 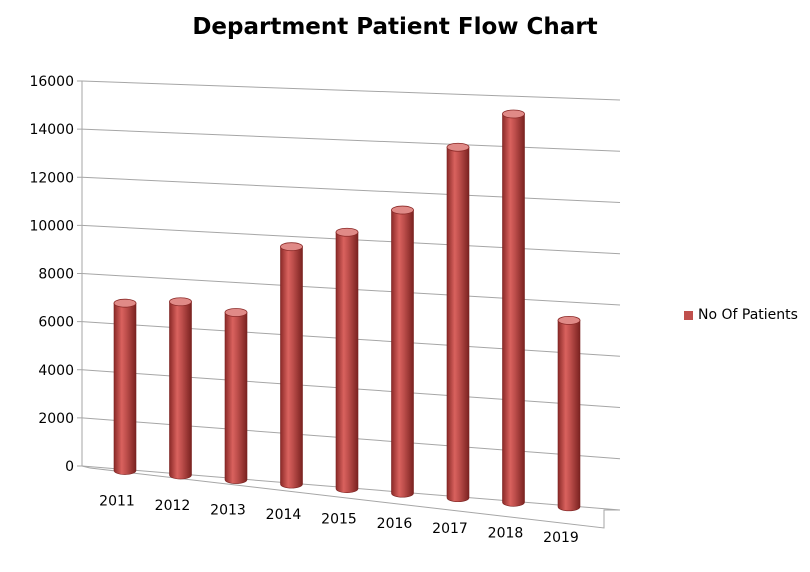 I want to click on bar-top-2016, so click(x=402, y=210).